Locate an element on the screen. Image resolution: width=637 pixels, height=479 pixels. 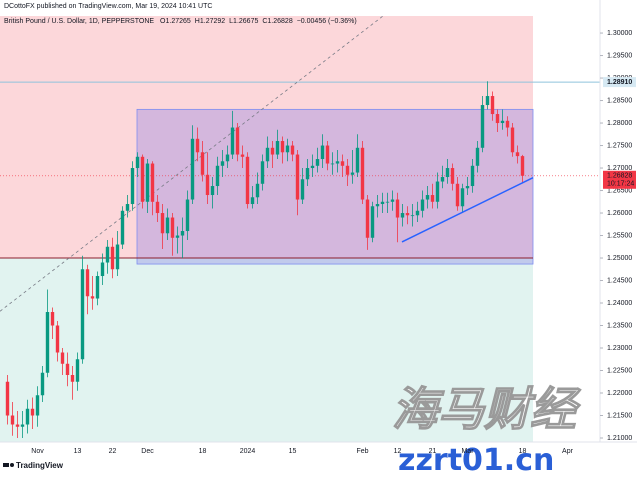
x-tick-label: 2024 is located at coordinates (248, 451).